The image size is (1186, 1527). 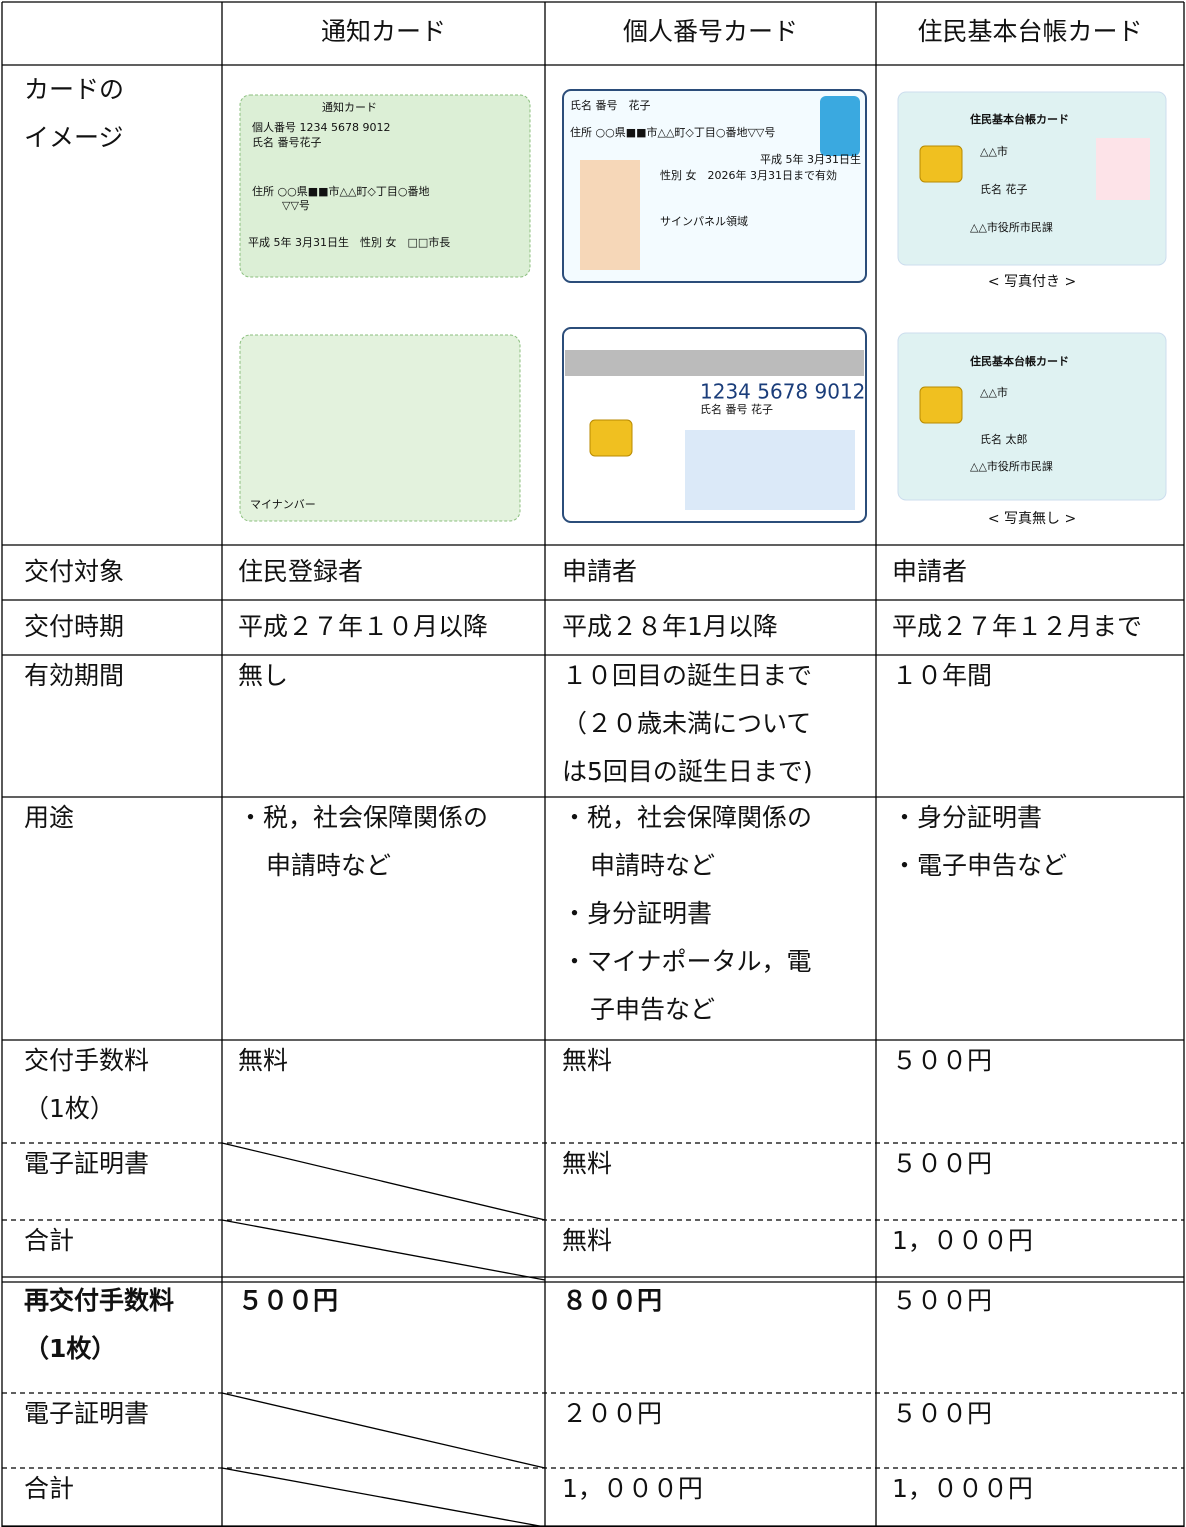 What do you see at coordinates (704, 221) in the screenshot?
I see `card-text: サインパネル領域` at bounding box center [704, 221].